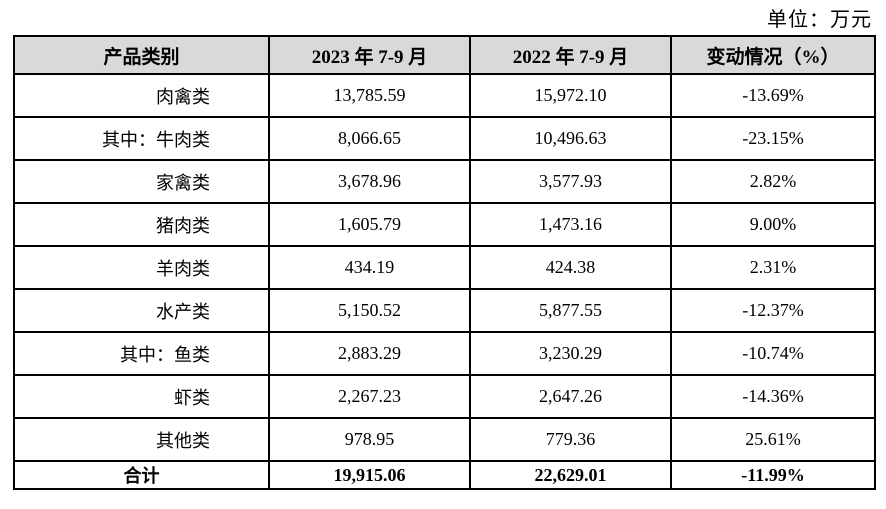  I want to click on category-cell: 家禽类, so click(141, 181).